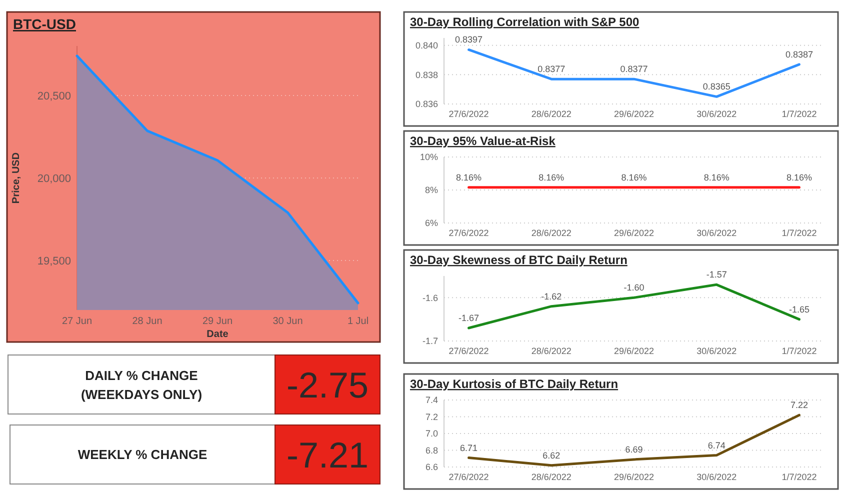 This screenshot has height=496, width=845. What do you see at coordinates (77, 321) in the screenshot?
I see `x-tick-label: 27 Jun` at bounding box center [77, 321].